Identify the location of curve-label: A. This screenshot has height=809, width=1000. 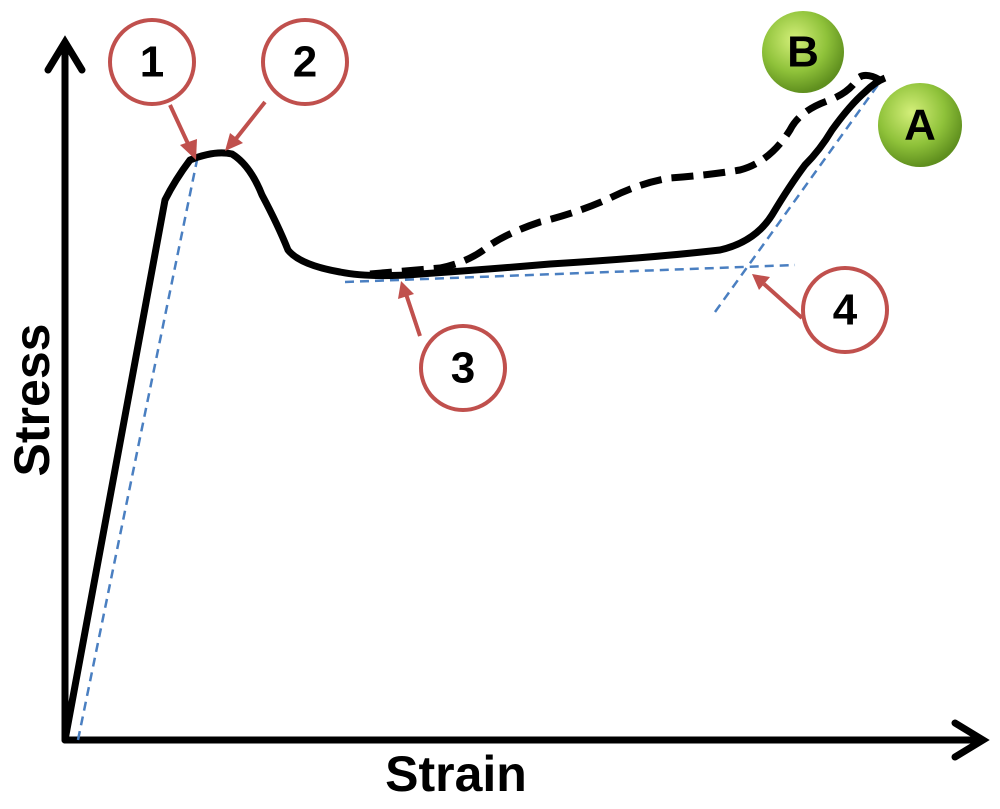
(920, 125).